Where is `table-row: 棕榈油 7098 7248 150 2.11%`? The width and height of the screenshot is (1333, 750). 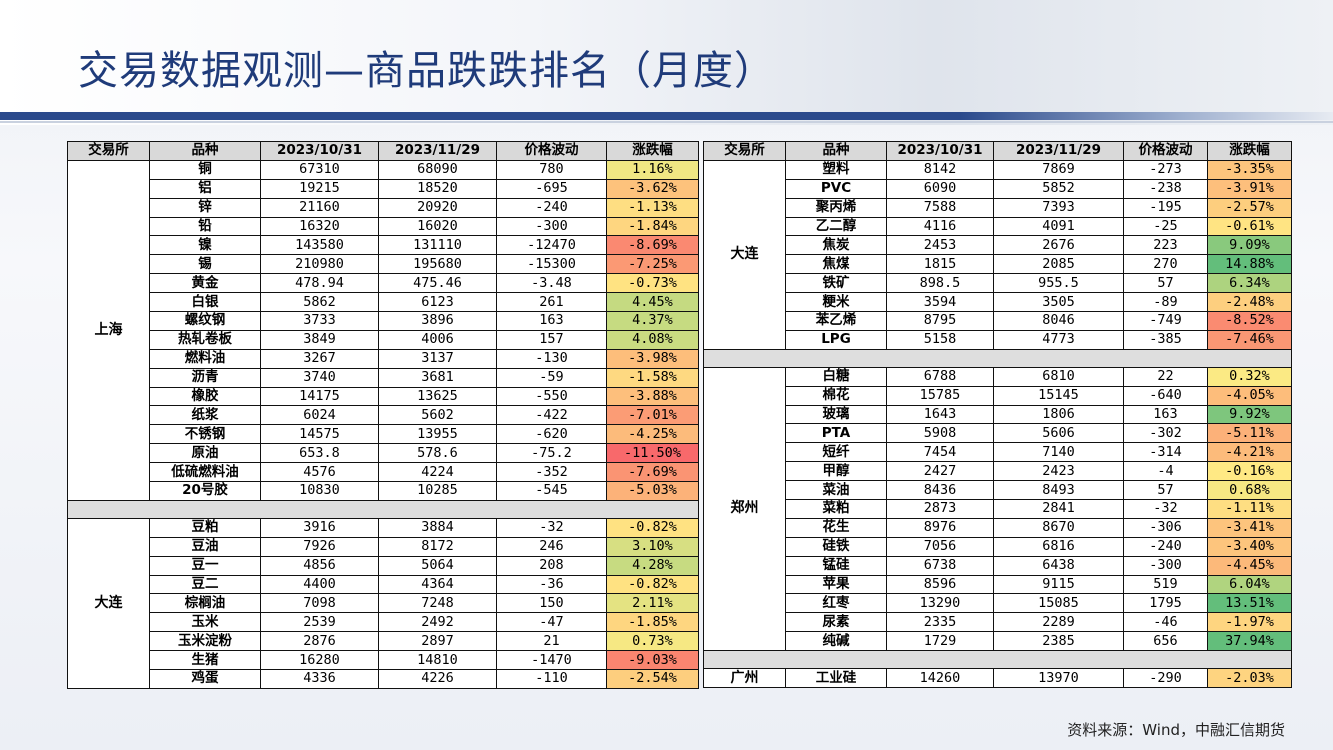 table-row: 棕榈油 7098 7248 150 2.11% is located at coordinates (383, 603).